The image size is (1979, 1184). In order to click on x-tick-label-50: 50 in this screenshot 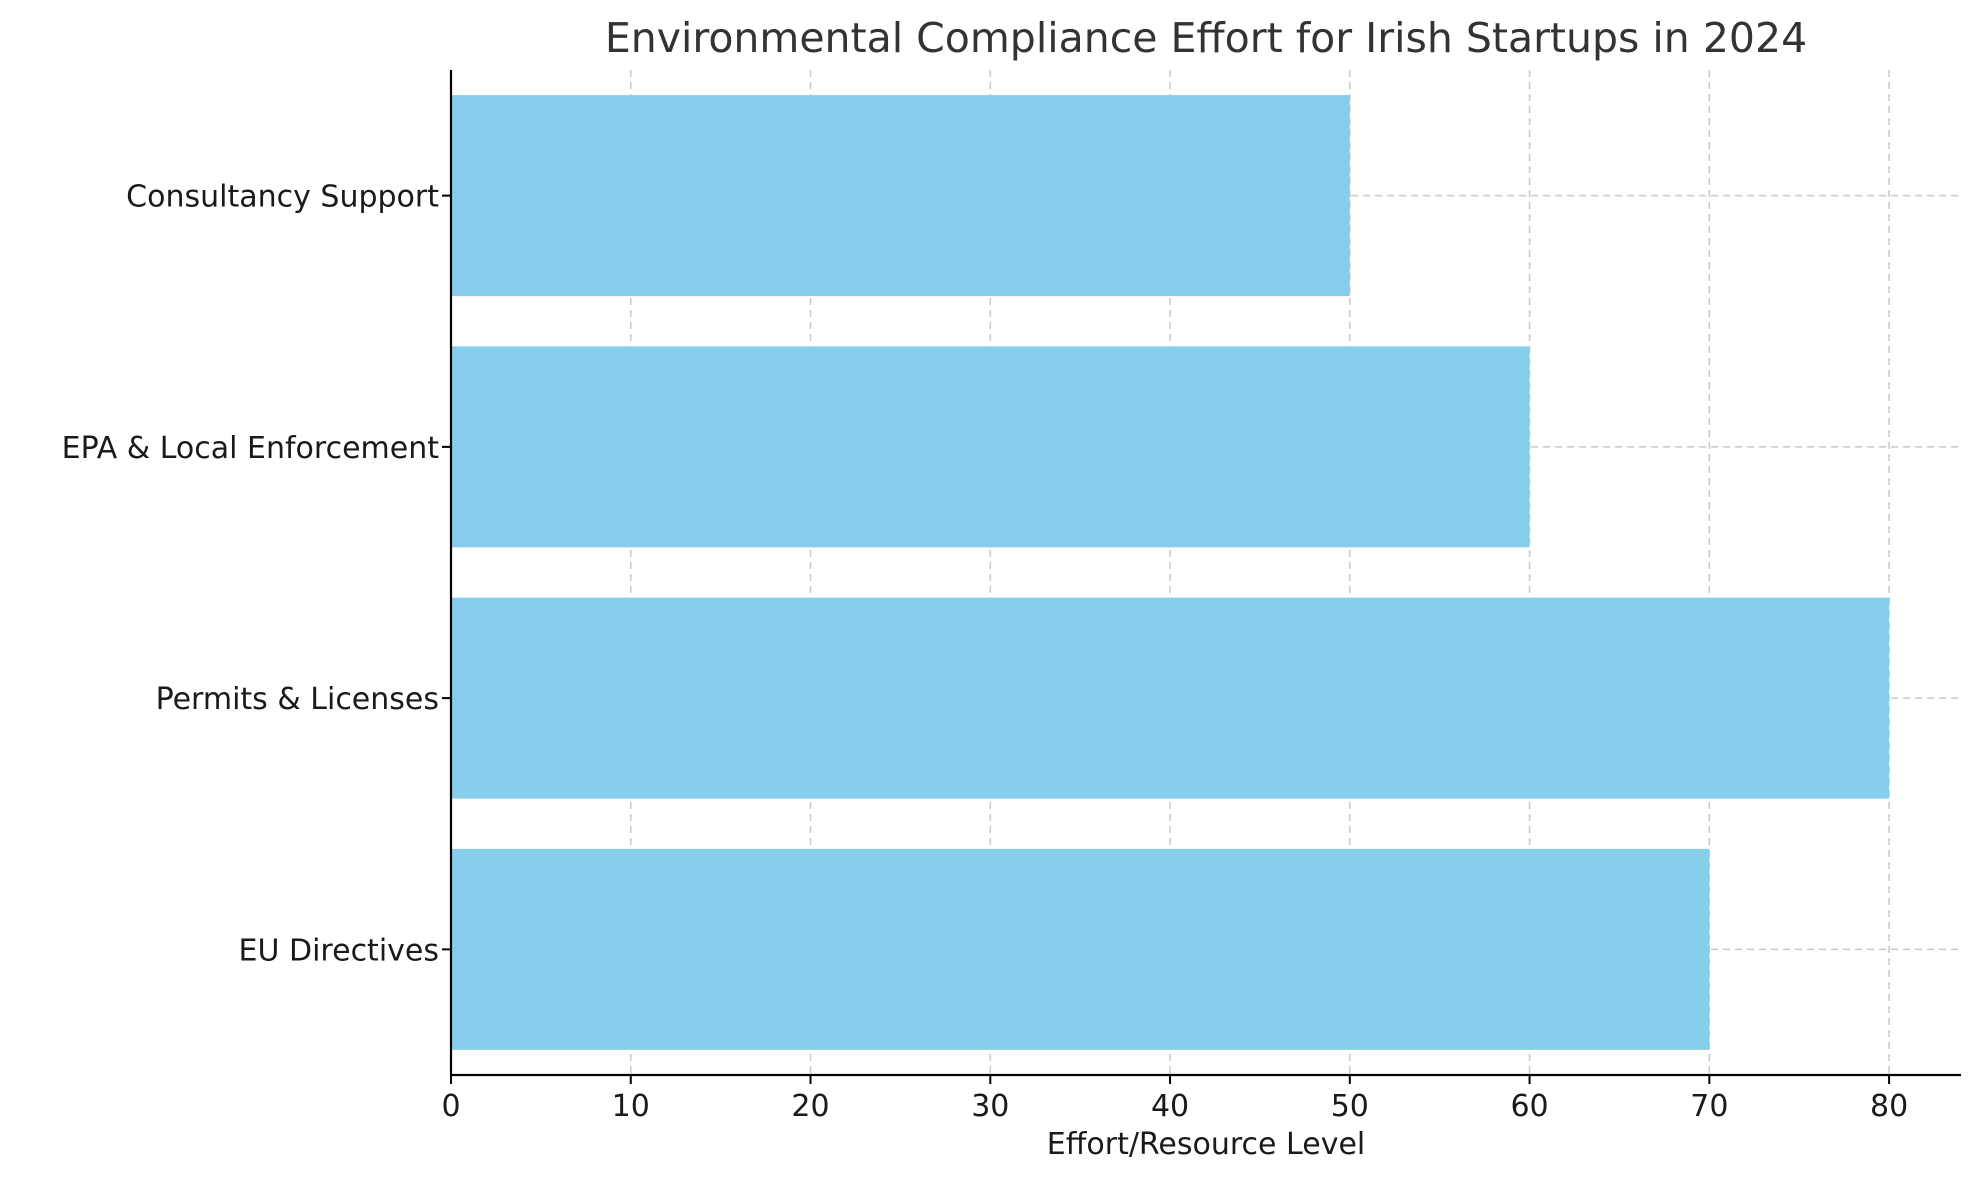, I will do `click(1350, 1106)`.